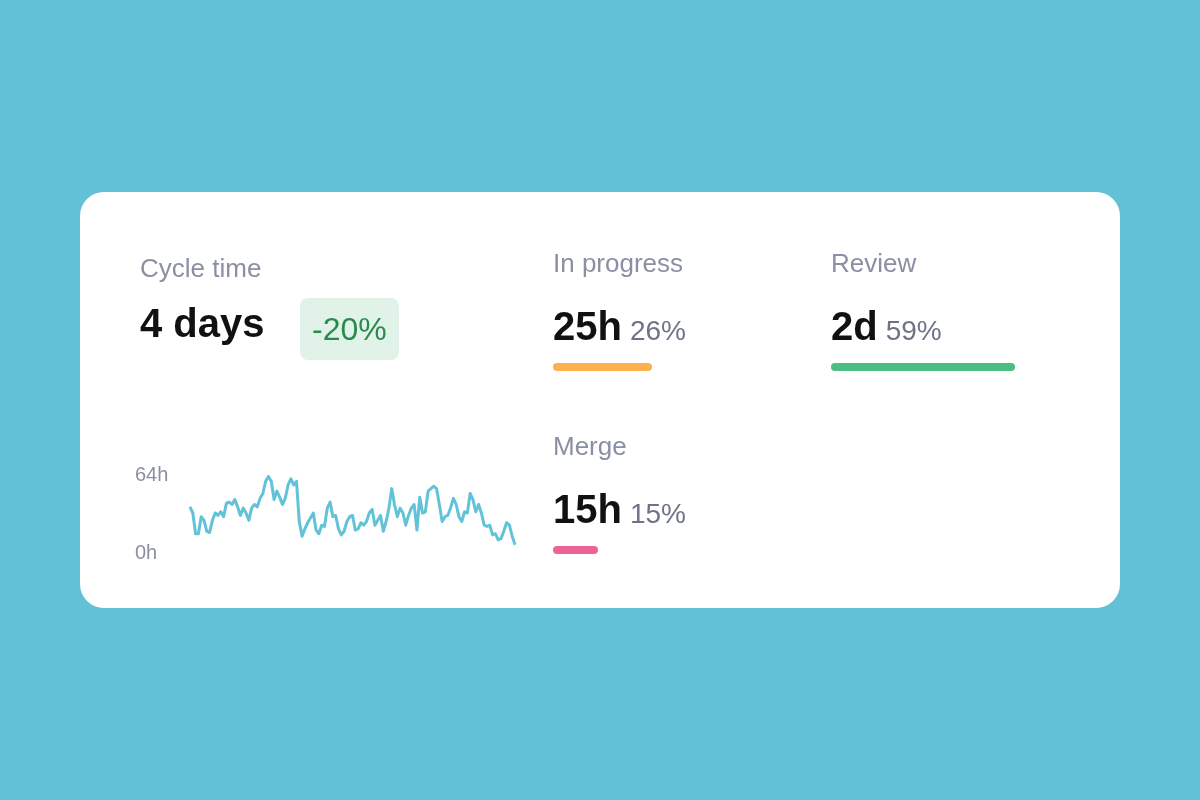 The image size is (1200, 800). What do you see at coordinates (201, 268) in the screenshot?
I see `chart-title: Cycle time` at bounding box center [201, 268].